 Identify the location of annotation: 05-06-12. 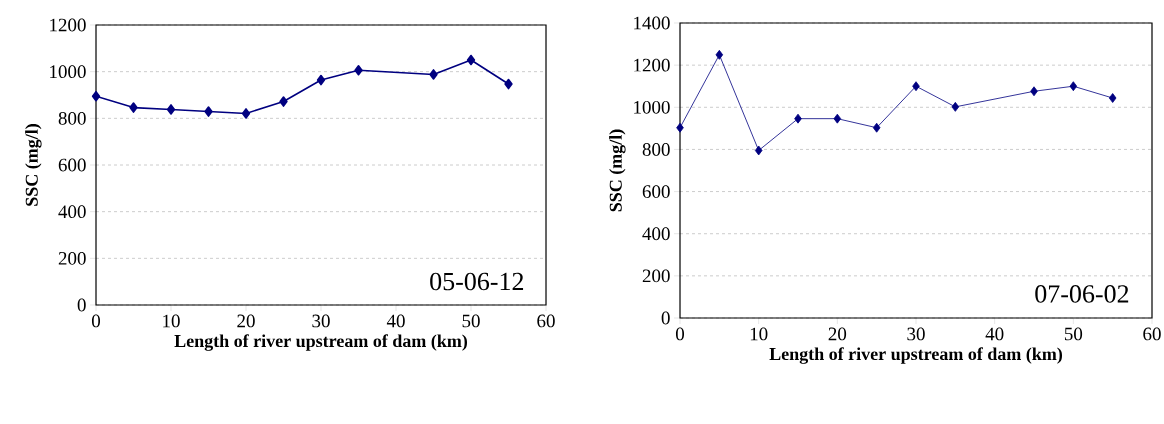
(477, 281).